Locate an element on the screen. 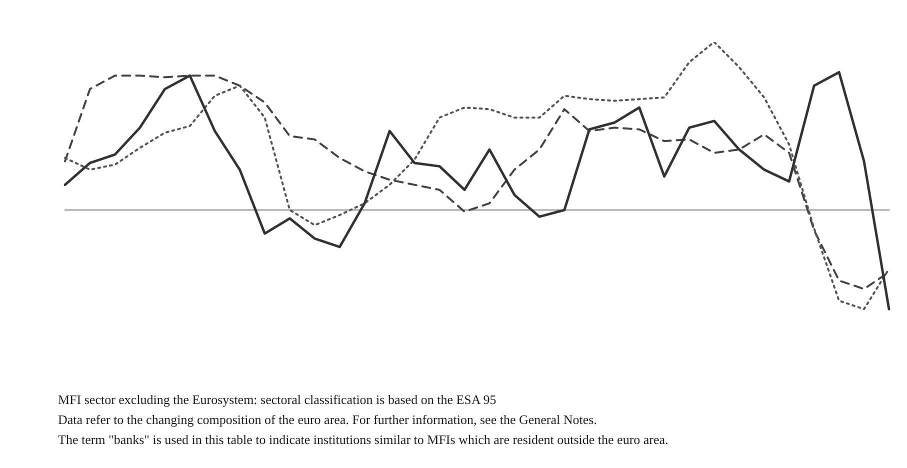 This screenshot has height=468, width=907. text: The term "banks" is used in this table to indicate institutions similar to MFIs which are resident outside the euro area. is located at coordinates (364, 440).